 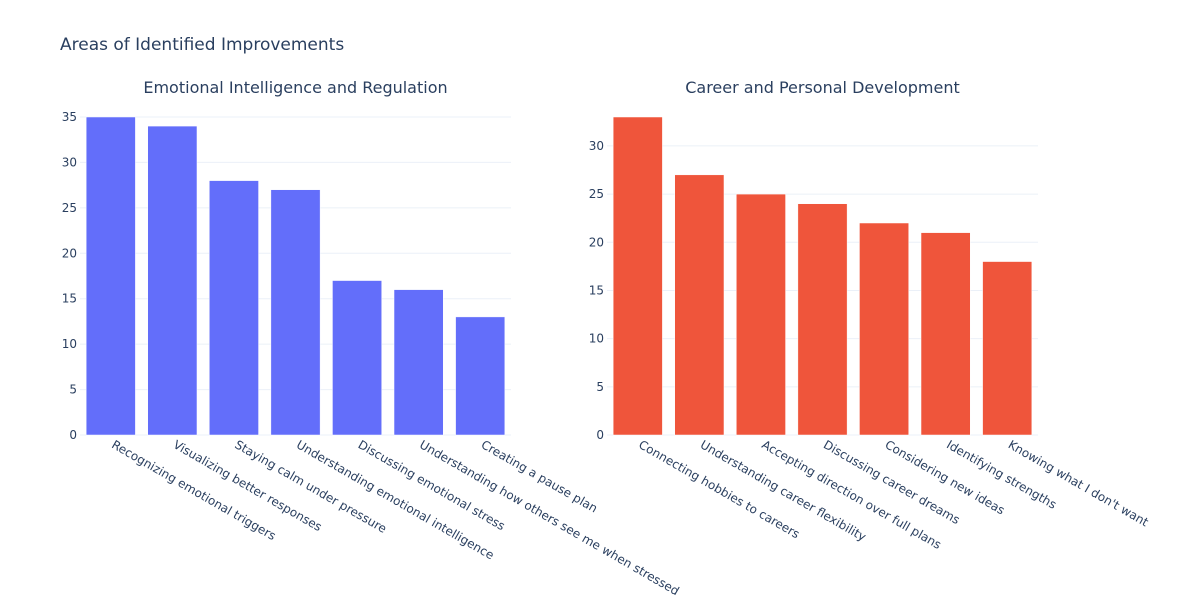 What do you see at coordinates (110, 276) in the screenshot?
I see `bar-recognizing-emotional-triggers` at bounding box center [110, 276].